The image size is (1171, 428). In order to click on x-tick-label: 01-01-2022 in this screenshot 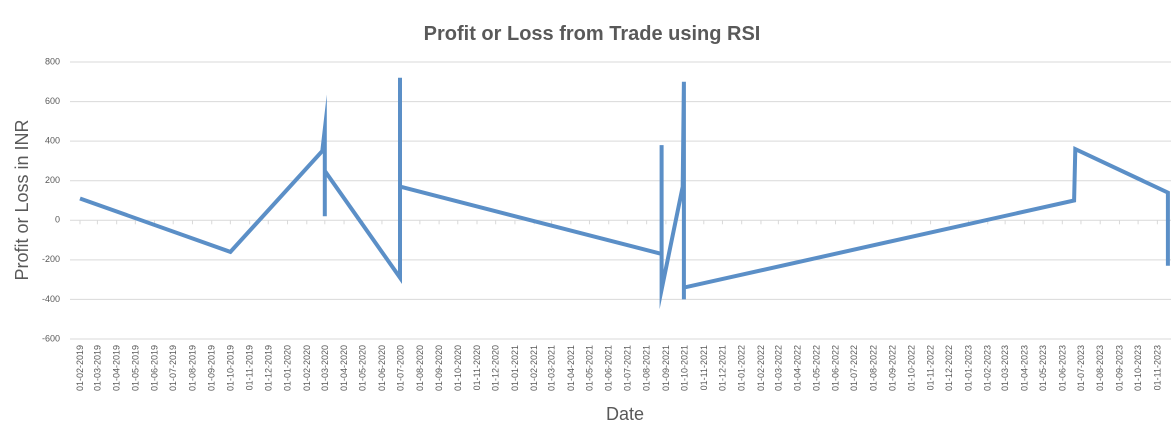, I will do `click(742, 368)`.